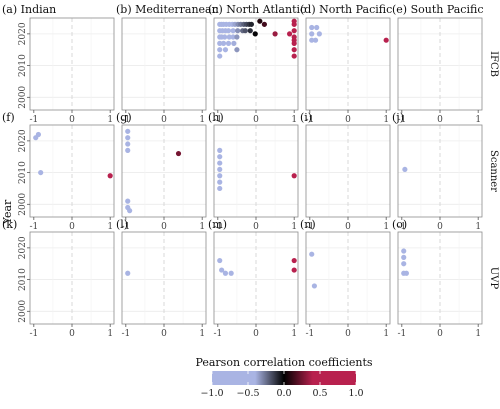 This screenshot has width=500, height=409. What do you see at coordinates (23, 247) in the screenshot?
I see `y-tick-label: 2020` at bounding box center [23, 247].